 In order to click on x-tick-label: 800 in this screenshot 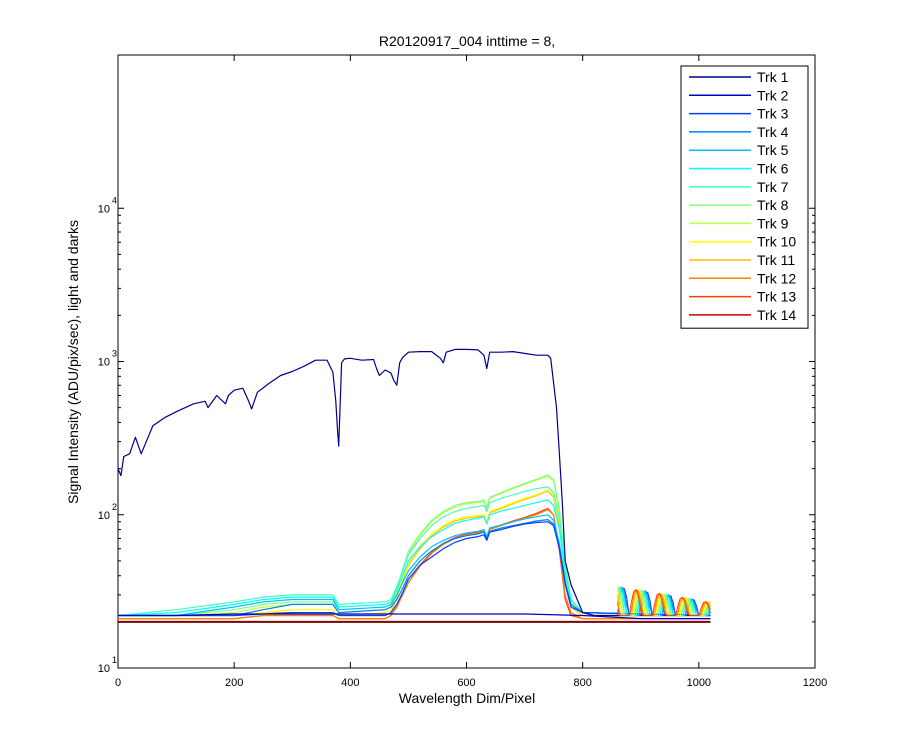, I will do `click(582, 683)`.